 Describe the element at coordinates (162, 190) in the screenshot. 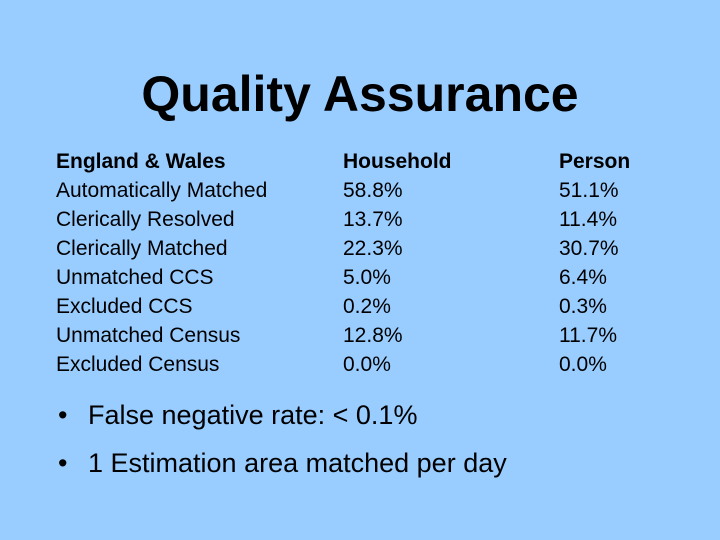

I see `table-cell: Automatically Matched` at that location.